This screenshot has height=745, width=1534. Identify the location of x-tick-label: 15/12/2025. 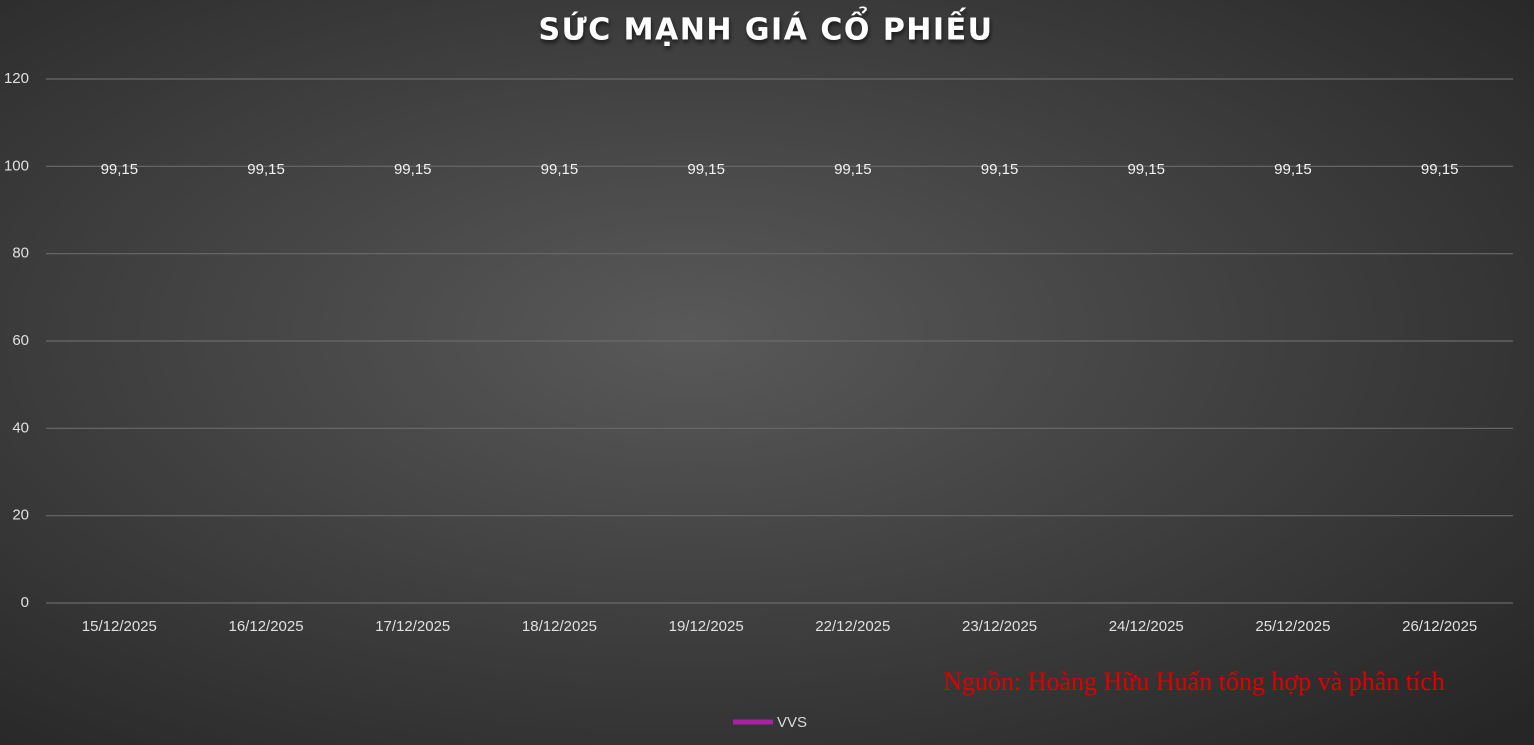
(119, 626).